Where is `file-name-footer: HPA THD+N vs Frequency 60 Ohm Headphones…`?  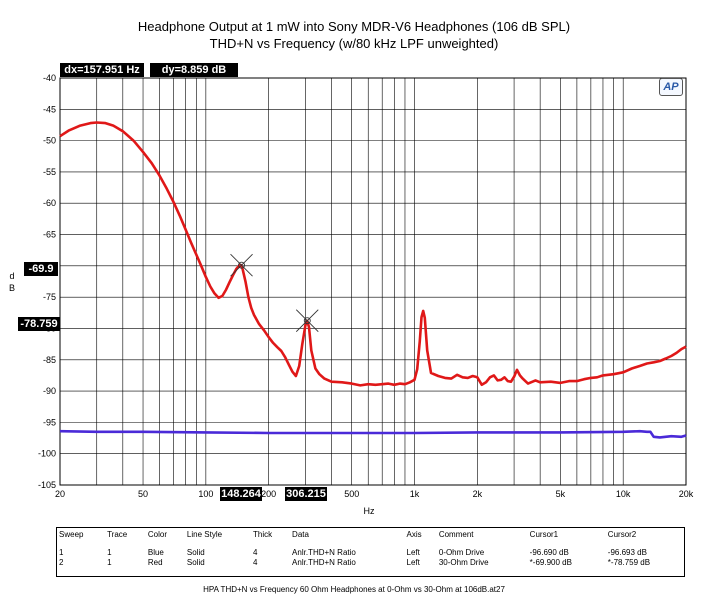 file-name-footer: HPA THD+N vs Frequency 60 Ohm Headphones… is located at coordinates (354, 589).